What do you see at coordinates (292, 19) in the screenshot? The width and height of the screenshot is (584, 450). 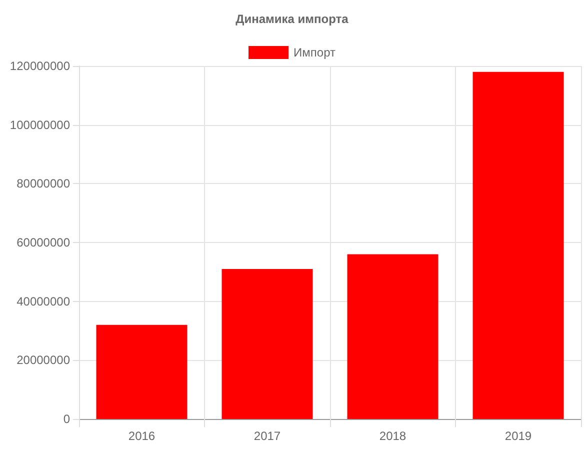 I see `chart-title: Динамика импорта` at bounding box center [292, 19].